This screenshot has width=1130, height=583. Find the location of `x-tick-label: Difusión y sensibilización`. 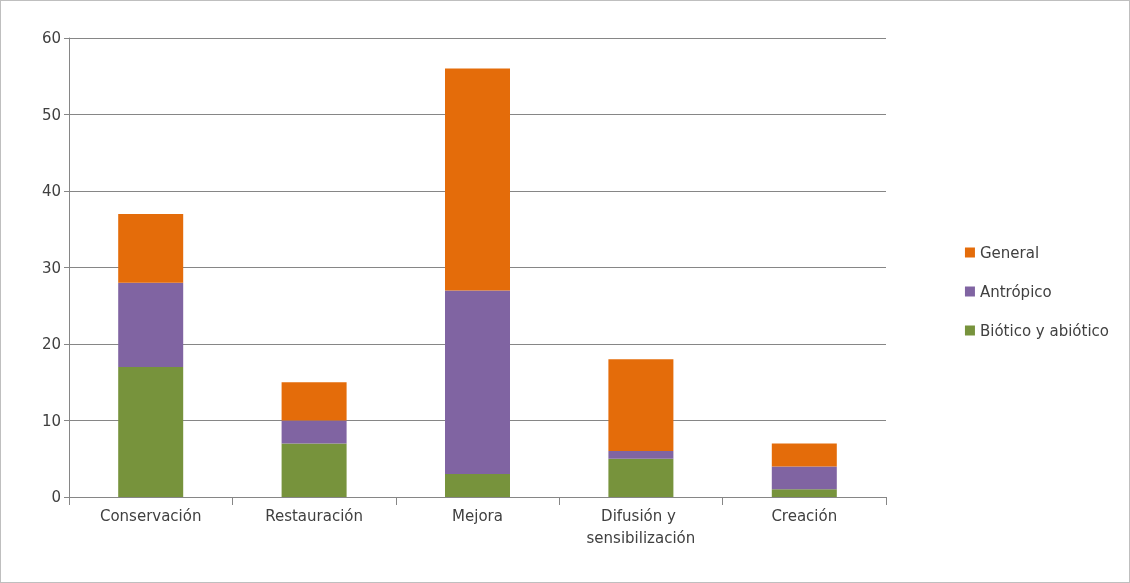

x-tick-label: Difusión y sensibilización is located at coordinates (641, 527).